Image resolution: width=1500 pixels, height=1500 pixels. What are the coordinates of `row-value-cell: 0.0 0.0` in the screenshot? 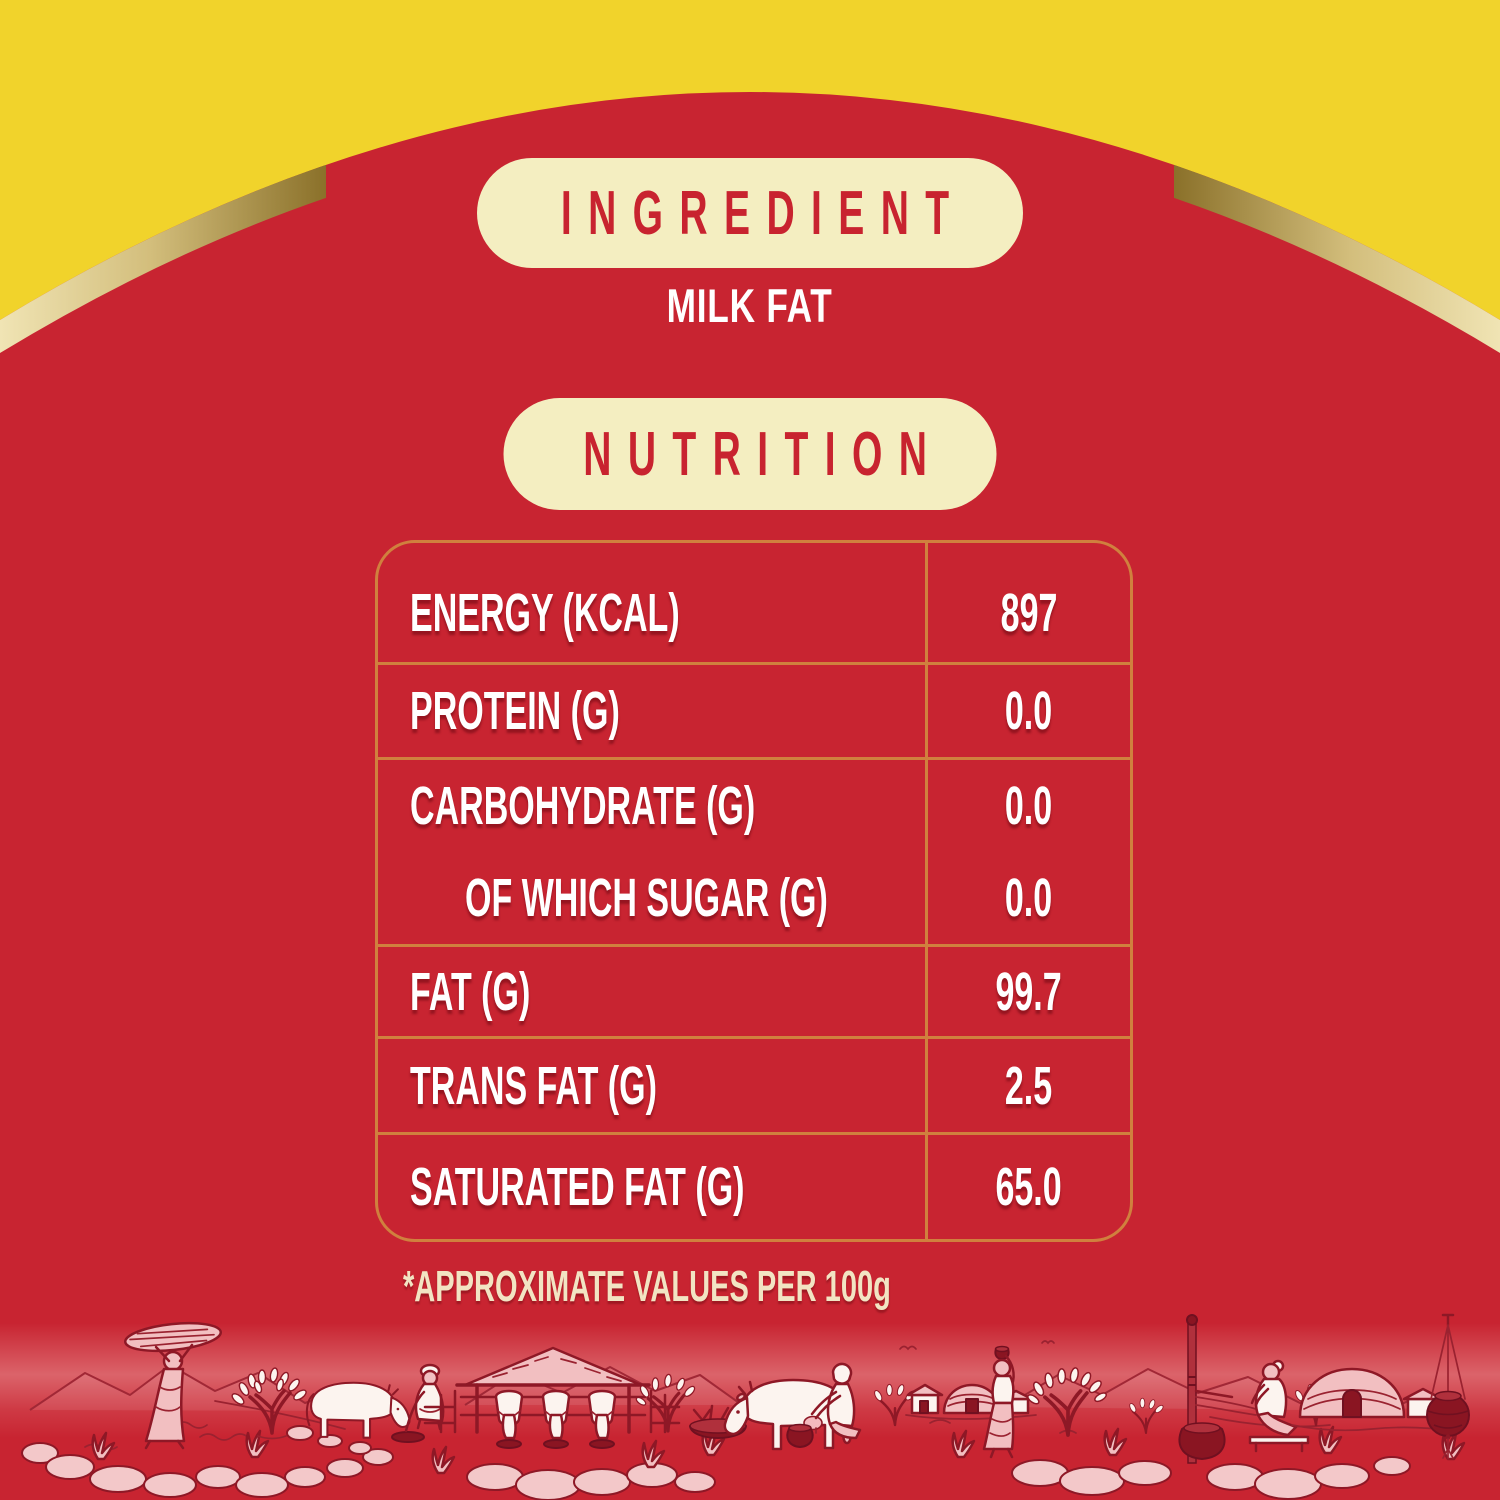 It's located at (1027, 852).